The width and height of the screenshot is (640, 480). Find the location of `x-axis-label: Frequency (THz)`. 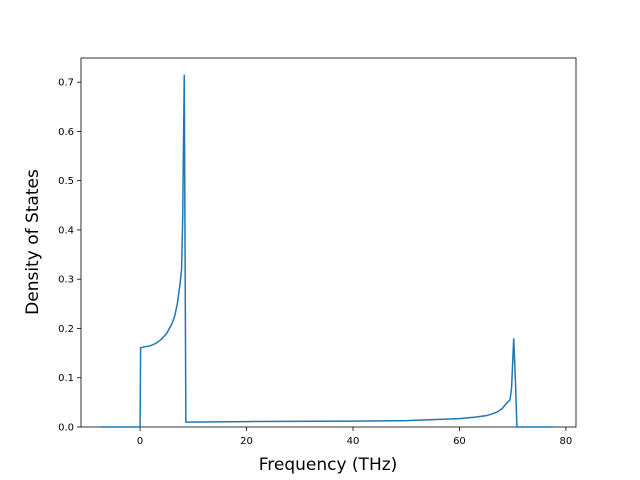

x-axis-label: Frequency (THz) is located at coordinates (328, 465).